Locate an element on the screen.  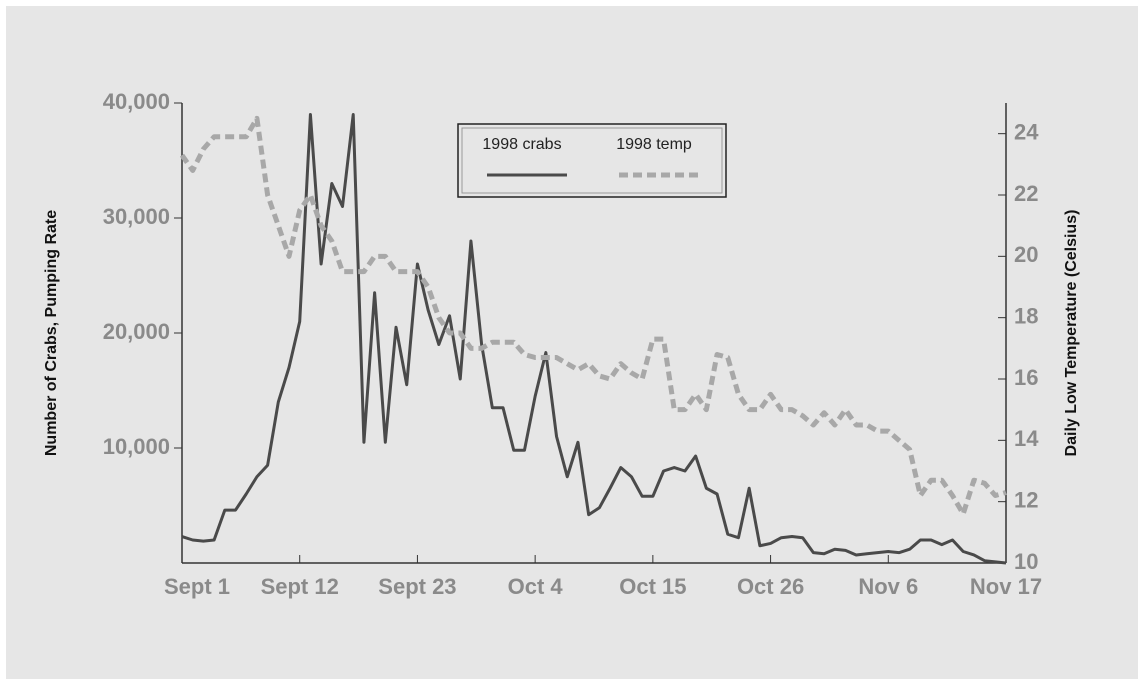
legend is located at coordinates (592, 160).